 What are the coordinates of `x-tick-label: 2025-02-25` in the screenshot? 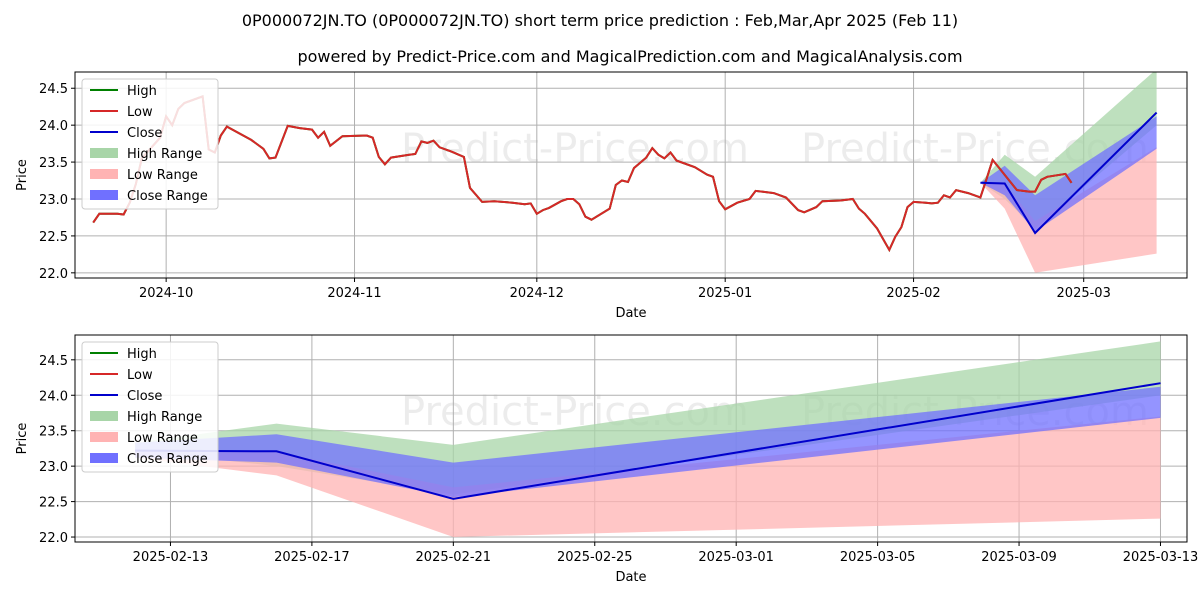 It's located at (595, 557).